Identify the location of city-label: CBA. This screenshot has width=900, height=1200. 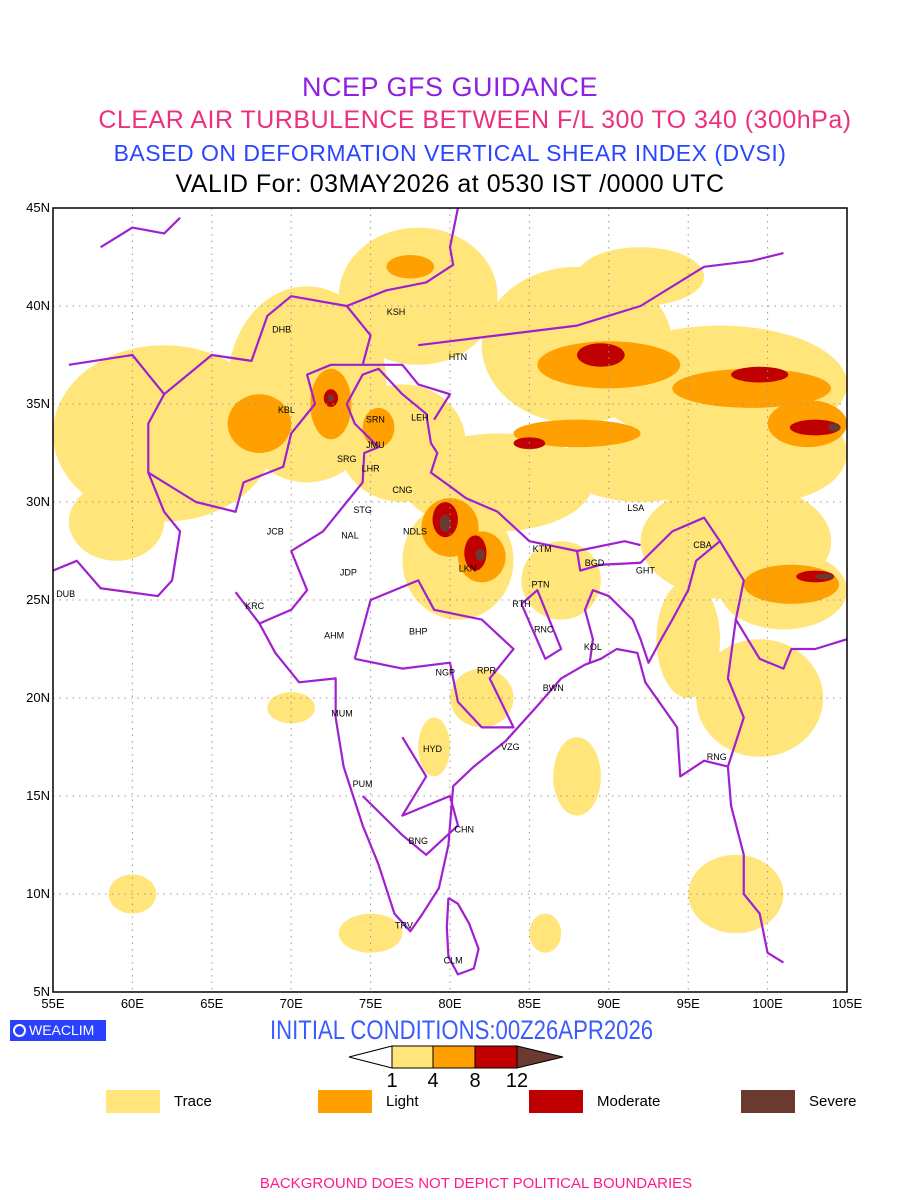
(702, 545).